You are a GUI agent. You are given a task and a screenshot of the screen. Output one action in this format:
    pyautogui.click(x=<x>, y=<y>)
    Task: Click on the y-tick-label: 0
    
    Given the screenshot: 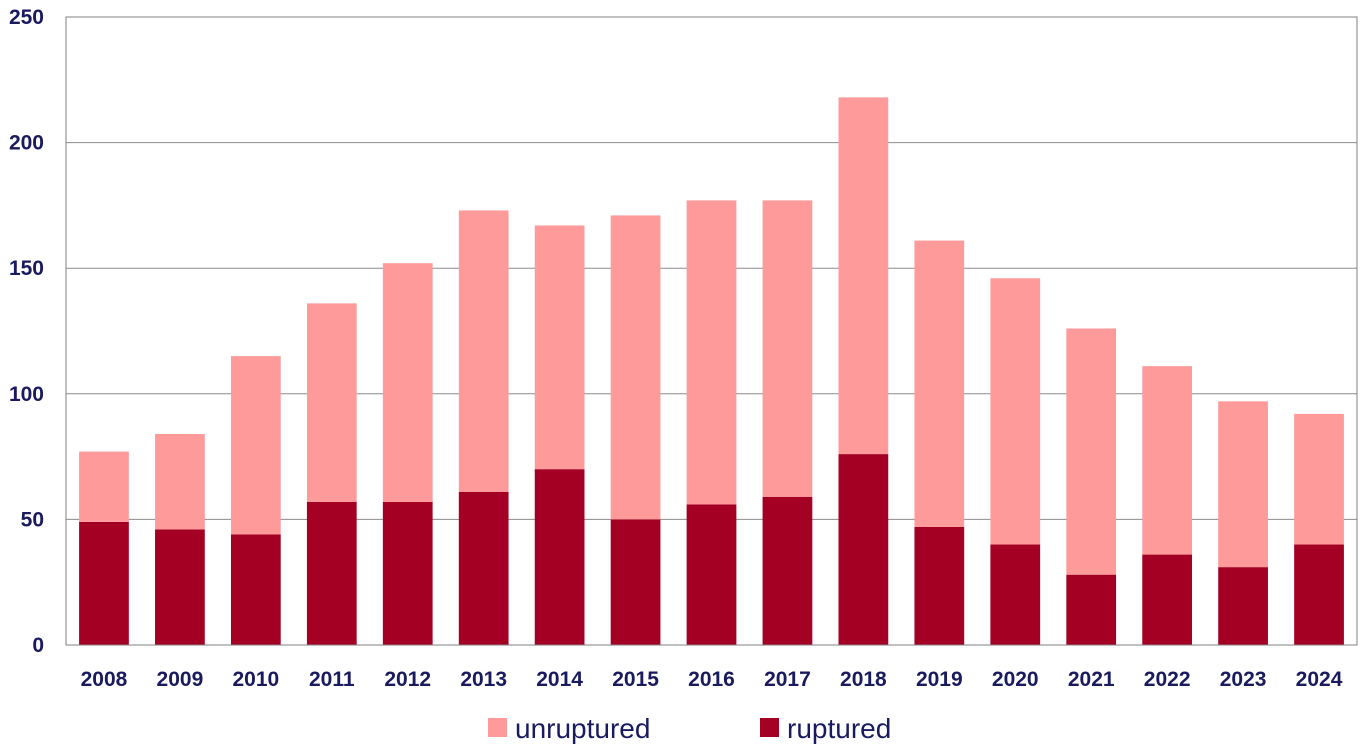 What is the action you would take?
    pyautogui.click(x=38, y=645)
    